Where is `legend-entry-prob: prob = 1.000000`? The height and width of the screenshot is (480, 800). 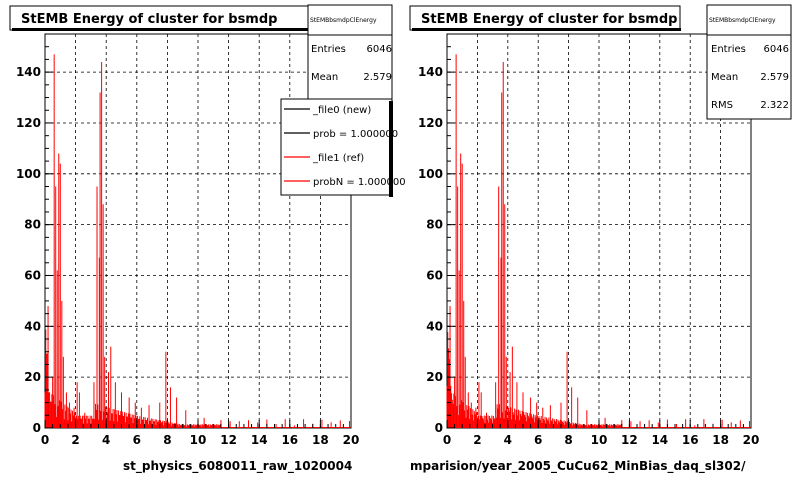
legend-entry-prob: prob = 1.000000 is located at coordinates (355, 134).